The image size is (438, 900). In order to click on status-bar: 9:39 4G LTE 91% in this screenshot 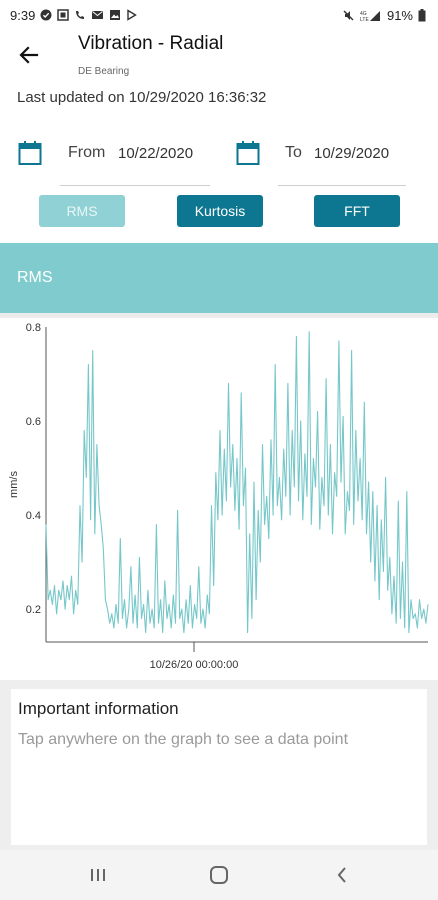, I will do `click(219, 15)`.